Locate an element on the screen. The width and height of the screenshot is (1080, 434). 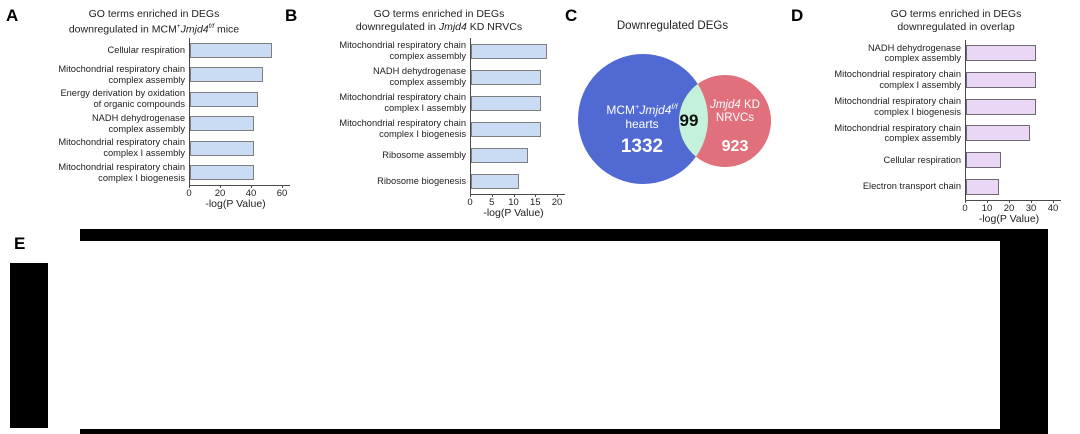
panel-a-letter: A is located at coordinates (12, 15).